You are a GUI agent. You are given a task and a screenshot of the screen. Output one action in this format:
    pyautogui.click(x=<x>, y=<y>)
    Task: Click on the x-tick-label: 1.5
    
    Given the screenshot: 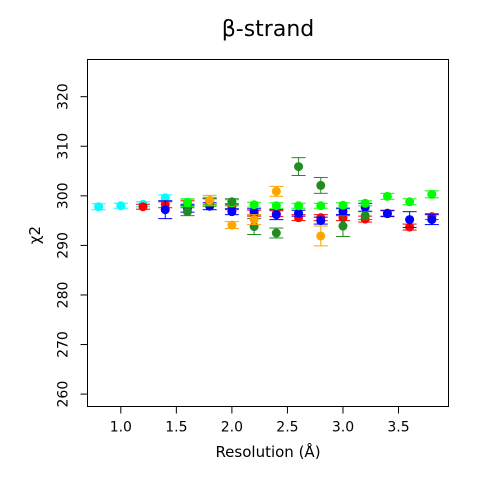 What is the action you would take?
    pyautogui.click(x=176, y=428)
    